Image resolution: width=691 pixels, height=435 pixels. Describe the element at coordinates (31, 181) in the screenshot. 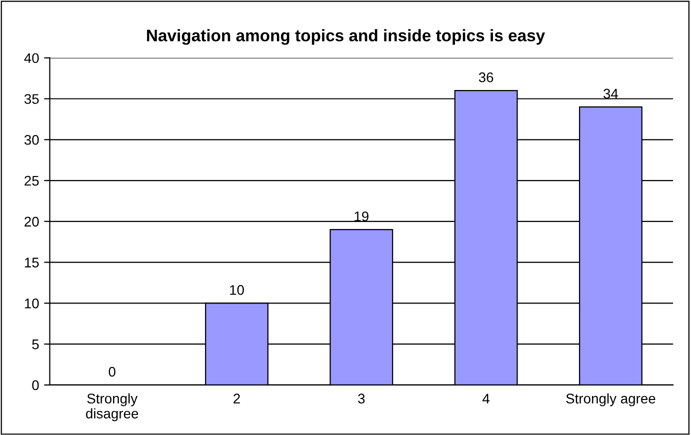

I see `y-tick-label: 25` at that location.